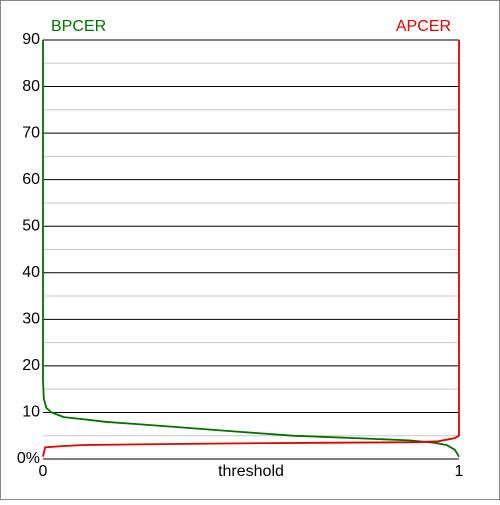 The image size is (500, 505). Describe the element at coordinates (31, 319) in the screenshot. I see `y-tick-label: 30` at that location.